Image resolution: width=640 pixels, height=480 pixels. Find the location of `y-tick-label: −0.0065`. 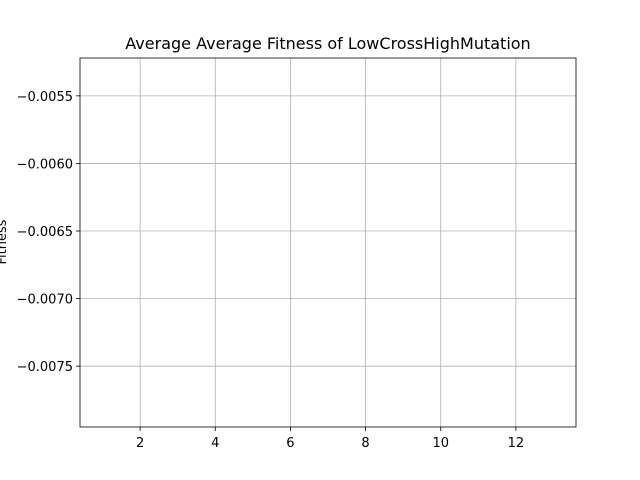

y-tick-label: −0.0065 is located at coordinates (45, 232).